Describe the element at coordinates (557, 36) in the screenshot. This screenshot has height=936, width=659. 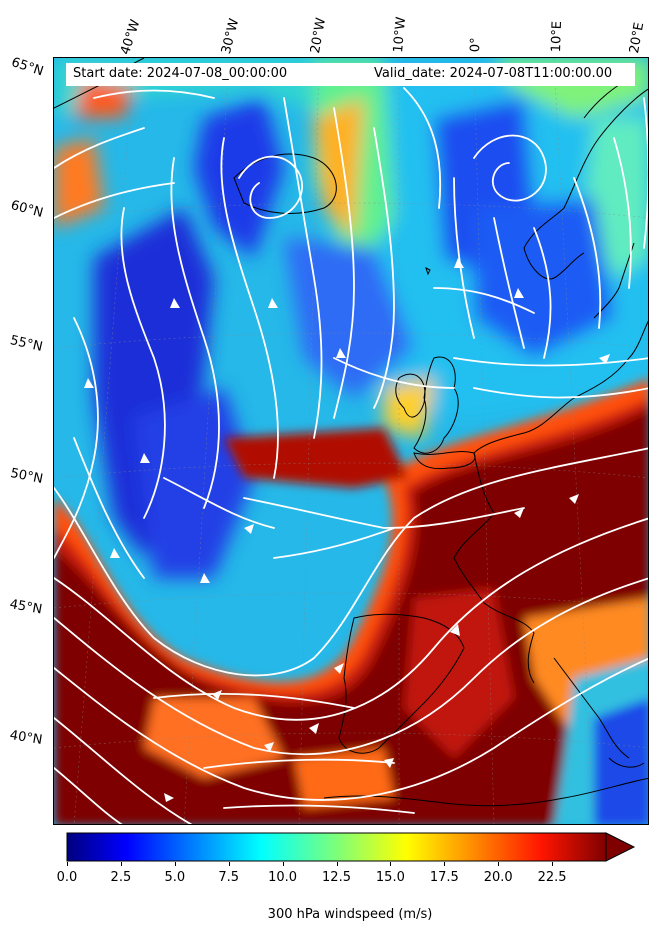
I see `lon-label-10e: 10°E` at that location.